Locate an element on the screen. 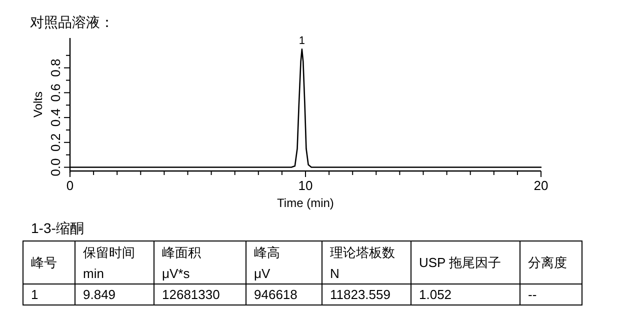 The height and width of the screenshot is (335, 637). y-tick-label: 0.6 is located at coordinates (55, 93).